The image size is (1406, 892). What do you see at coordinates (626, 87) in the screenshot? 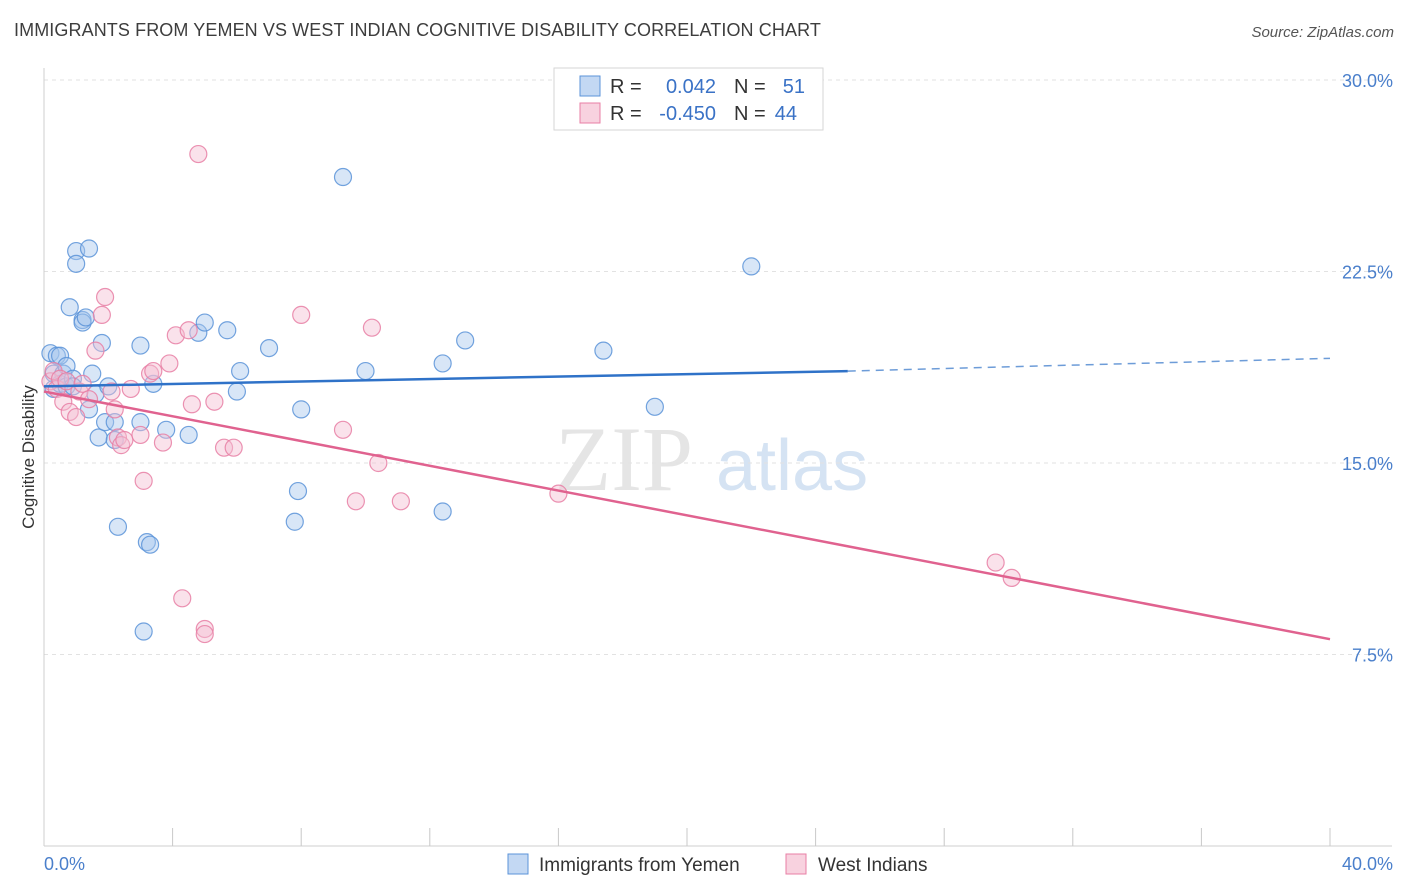
I see `legend-r-label-blue: R =` at bounding box center [626, 87].